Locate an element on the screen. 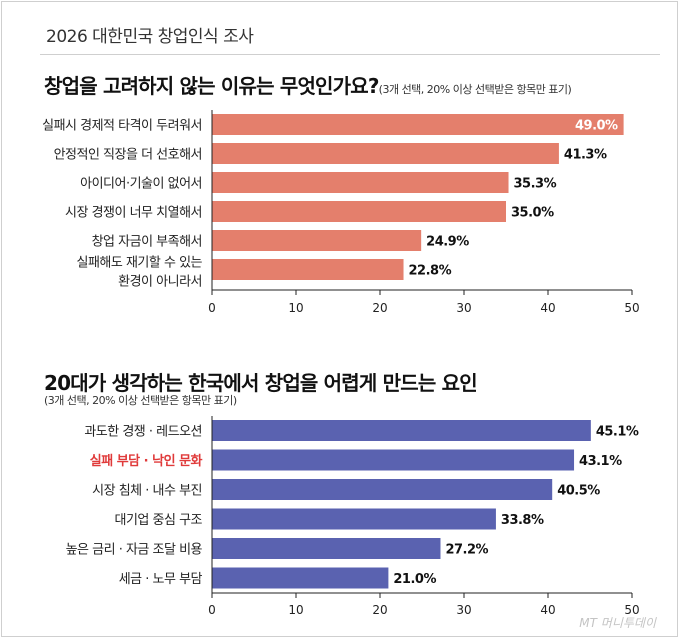 This screenshot has height=639, width=680. chart2-subtitle: (3개 선택, 20% 이상 선택받은 항목만 표기) is located at coordinates (140, 400).